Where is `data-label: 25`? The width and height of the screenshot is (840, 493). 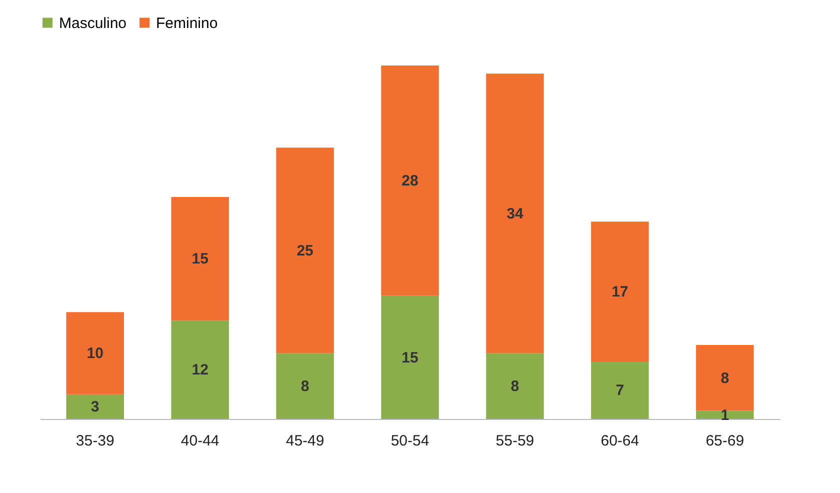
data-label: 25 is located at coordinates (305, 251).